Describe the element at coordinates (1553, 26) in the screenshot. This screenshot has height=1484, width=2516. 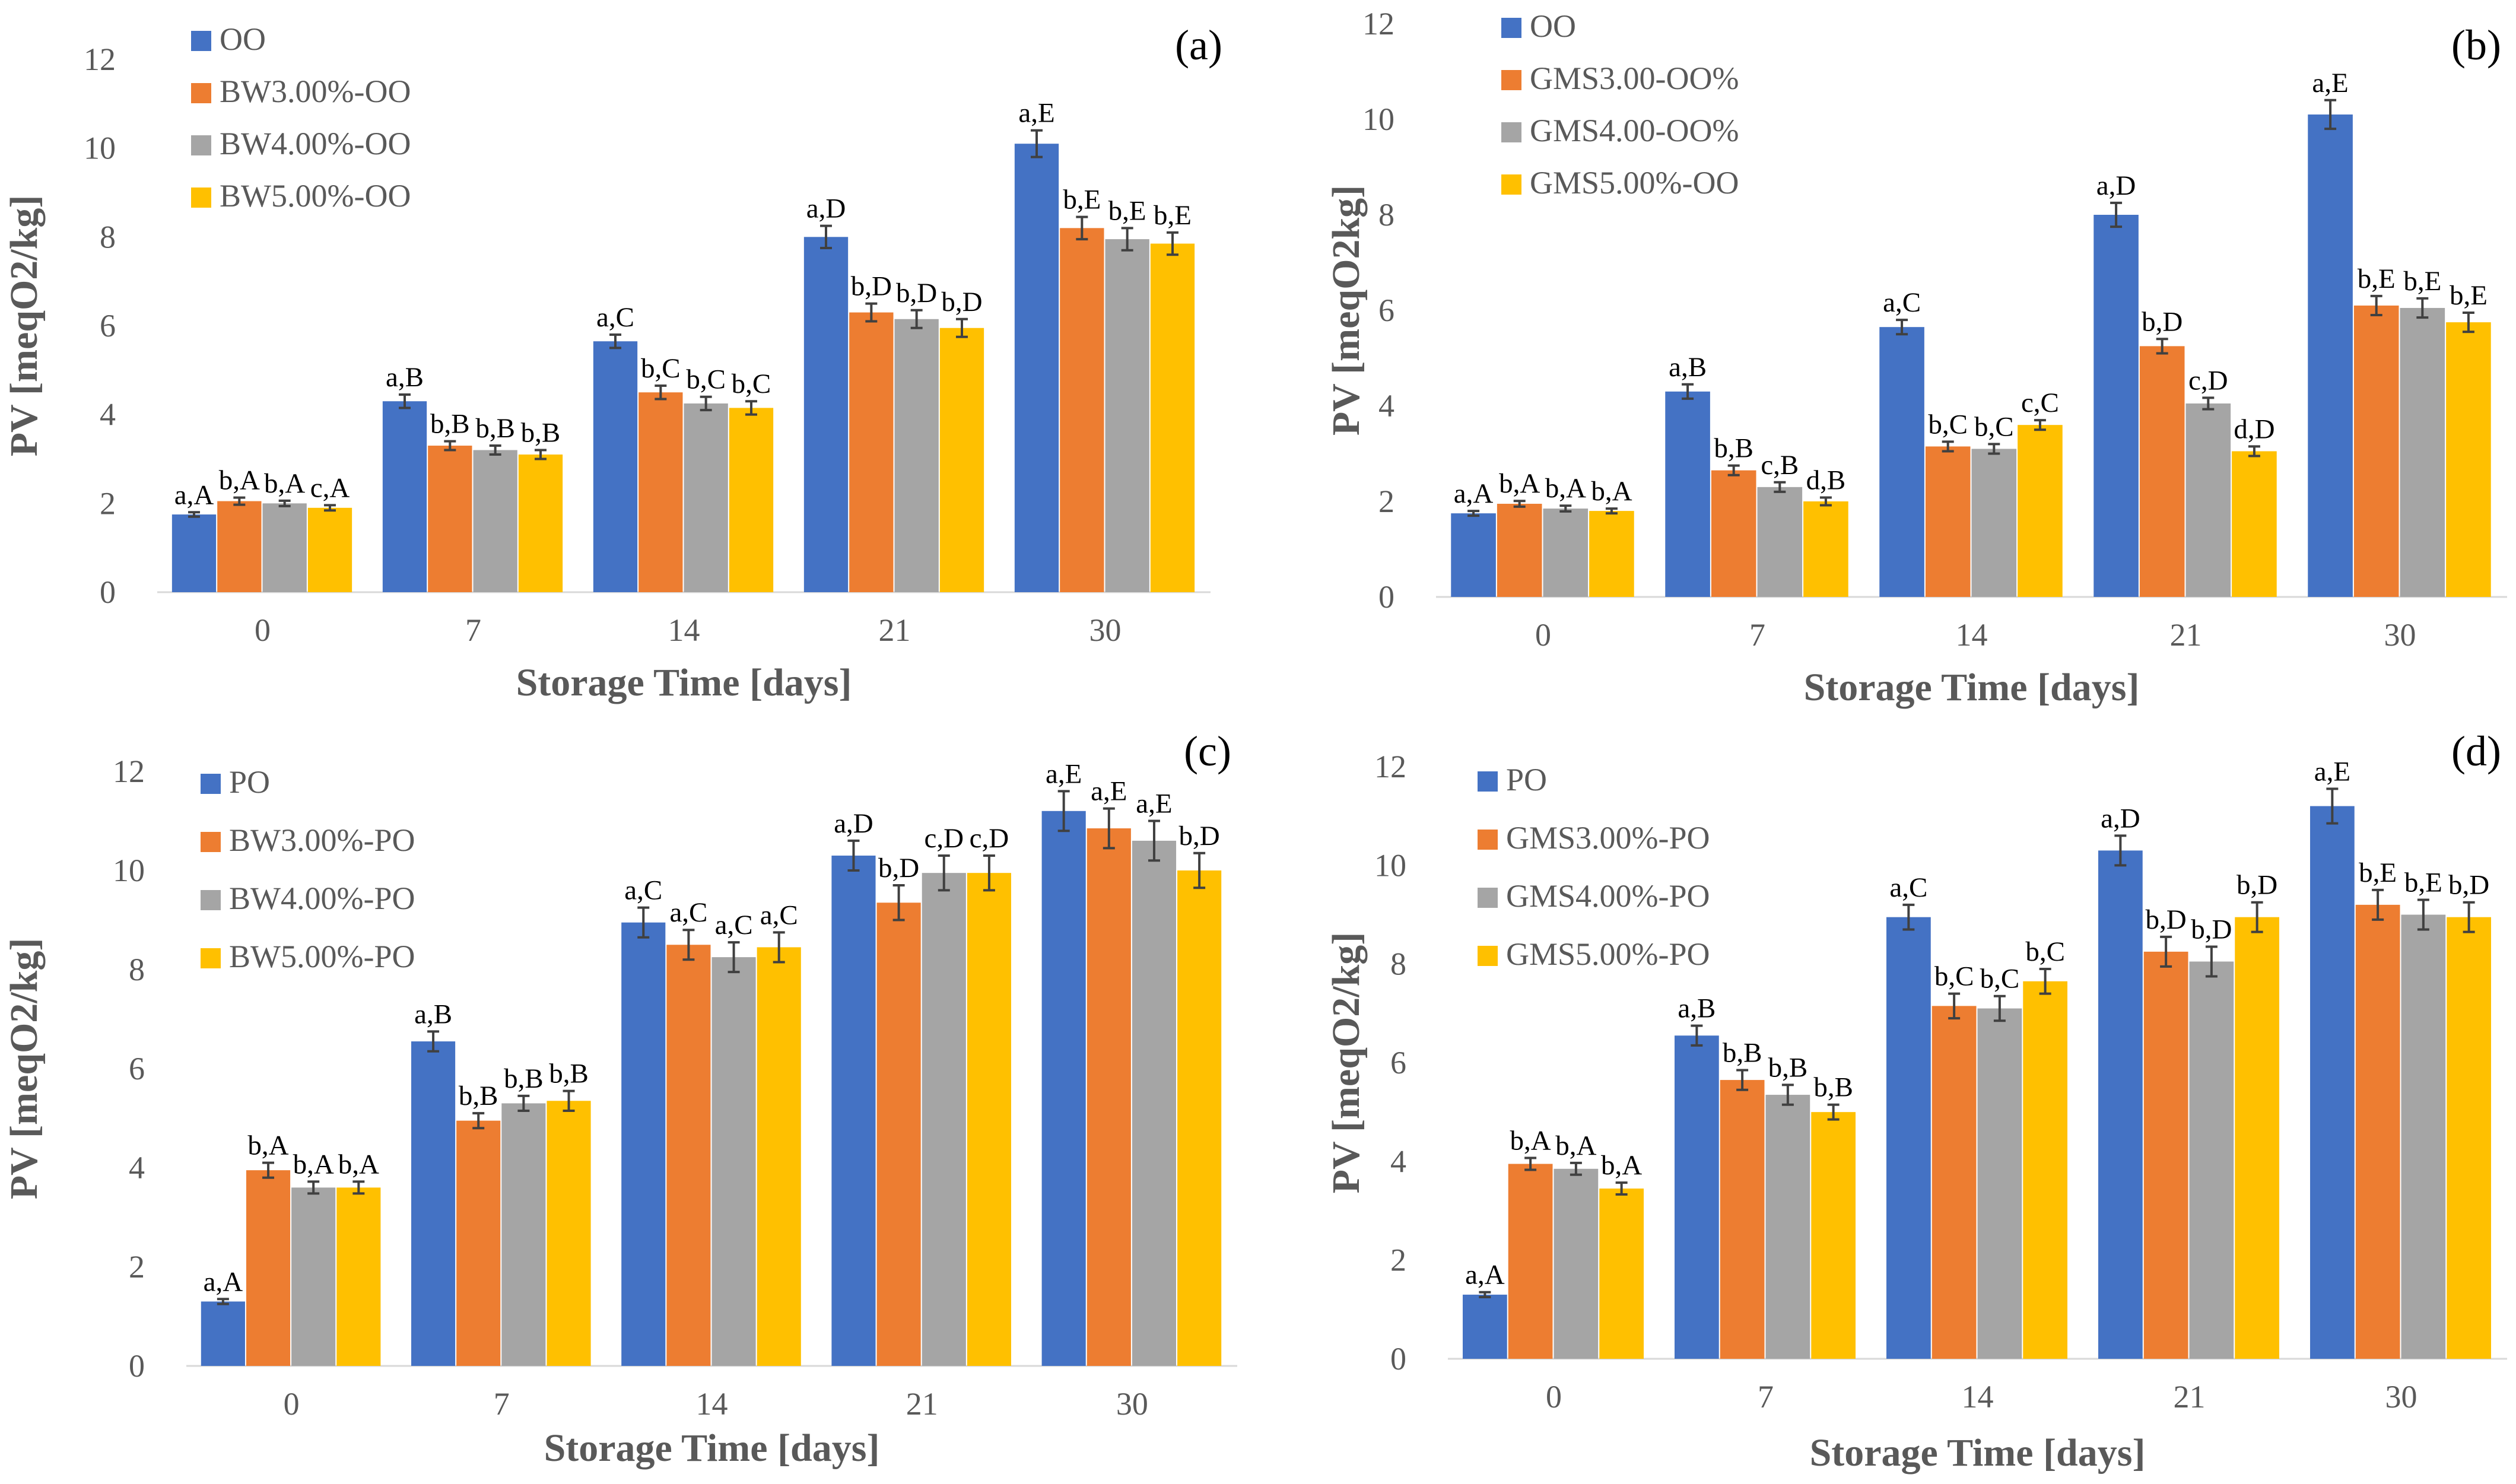
I see `legend-label: OO` at that location.